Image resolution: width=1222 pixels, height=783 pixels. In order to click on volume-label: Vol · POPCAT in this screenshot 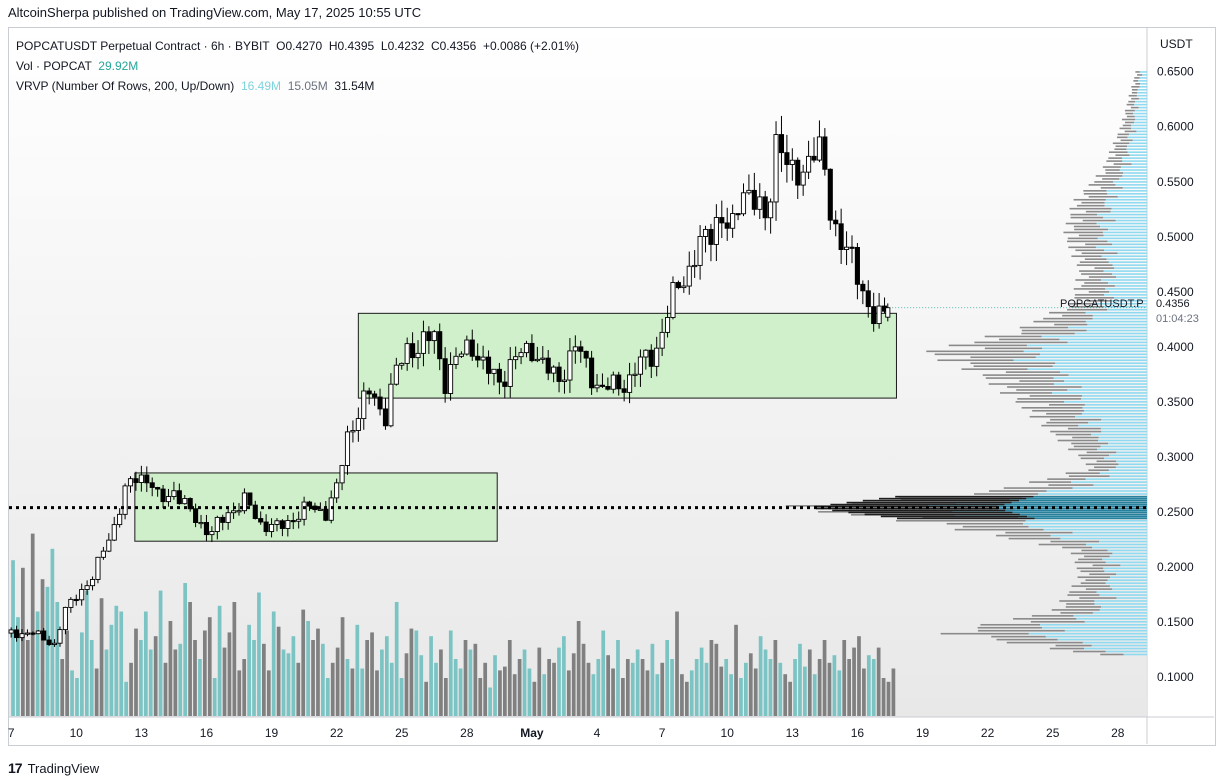, I will do `click(54, 66)`.